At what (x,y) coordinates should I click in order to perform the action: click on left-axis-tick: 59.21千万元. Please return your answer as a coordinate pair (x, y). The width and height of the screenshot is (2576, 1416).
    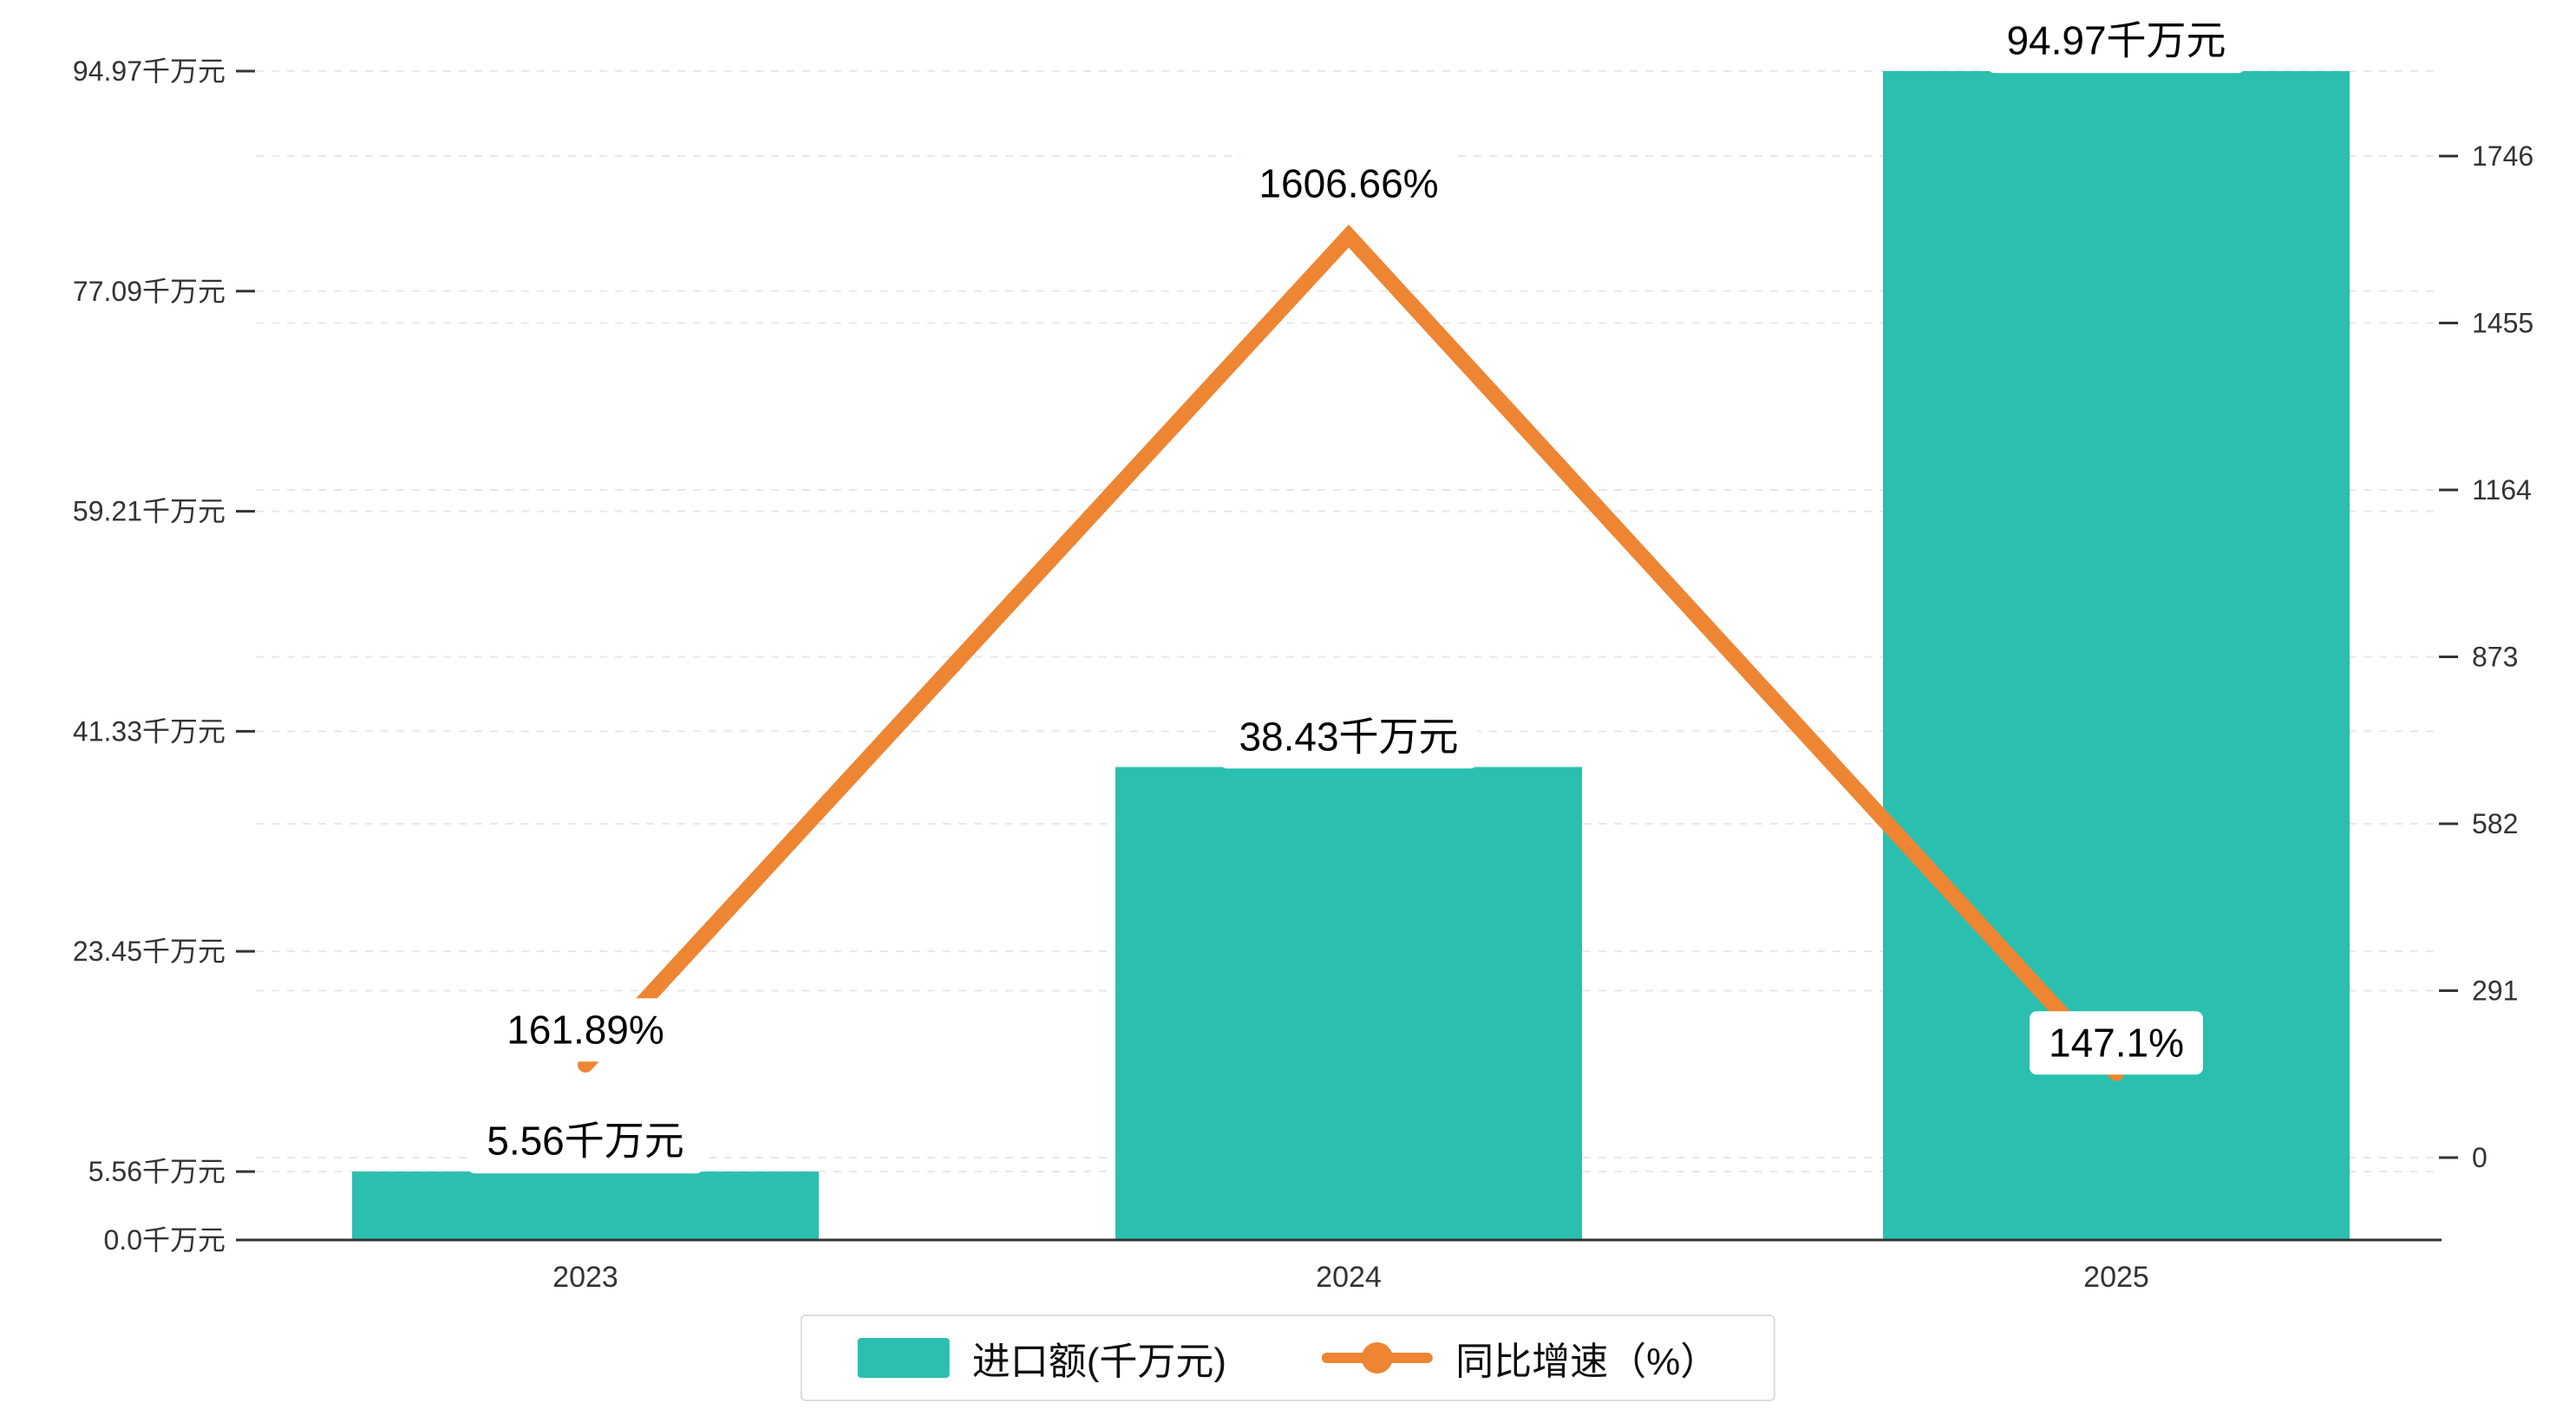
    Looking at the image, I should click on (149, 511).